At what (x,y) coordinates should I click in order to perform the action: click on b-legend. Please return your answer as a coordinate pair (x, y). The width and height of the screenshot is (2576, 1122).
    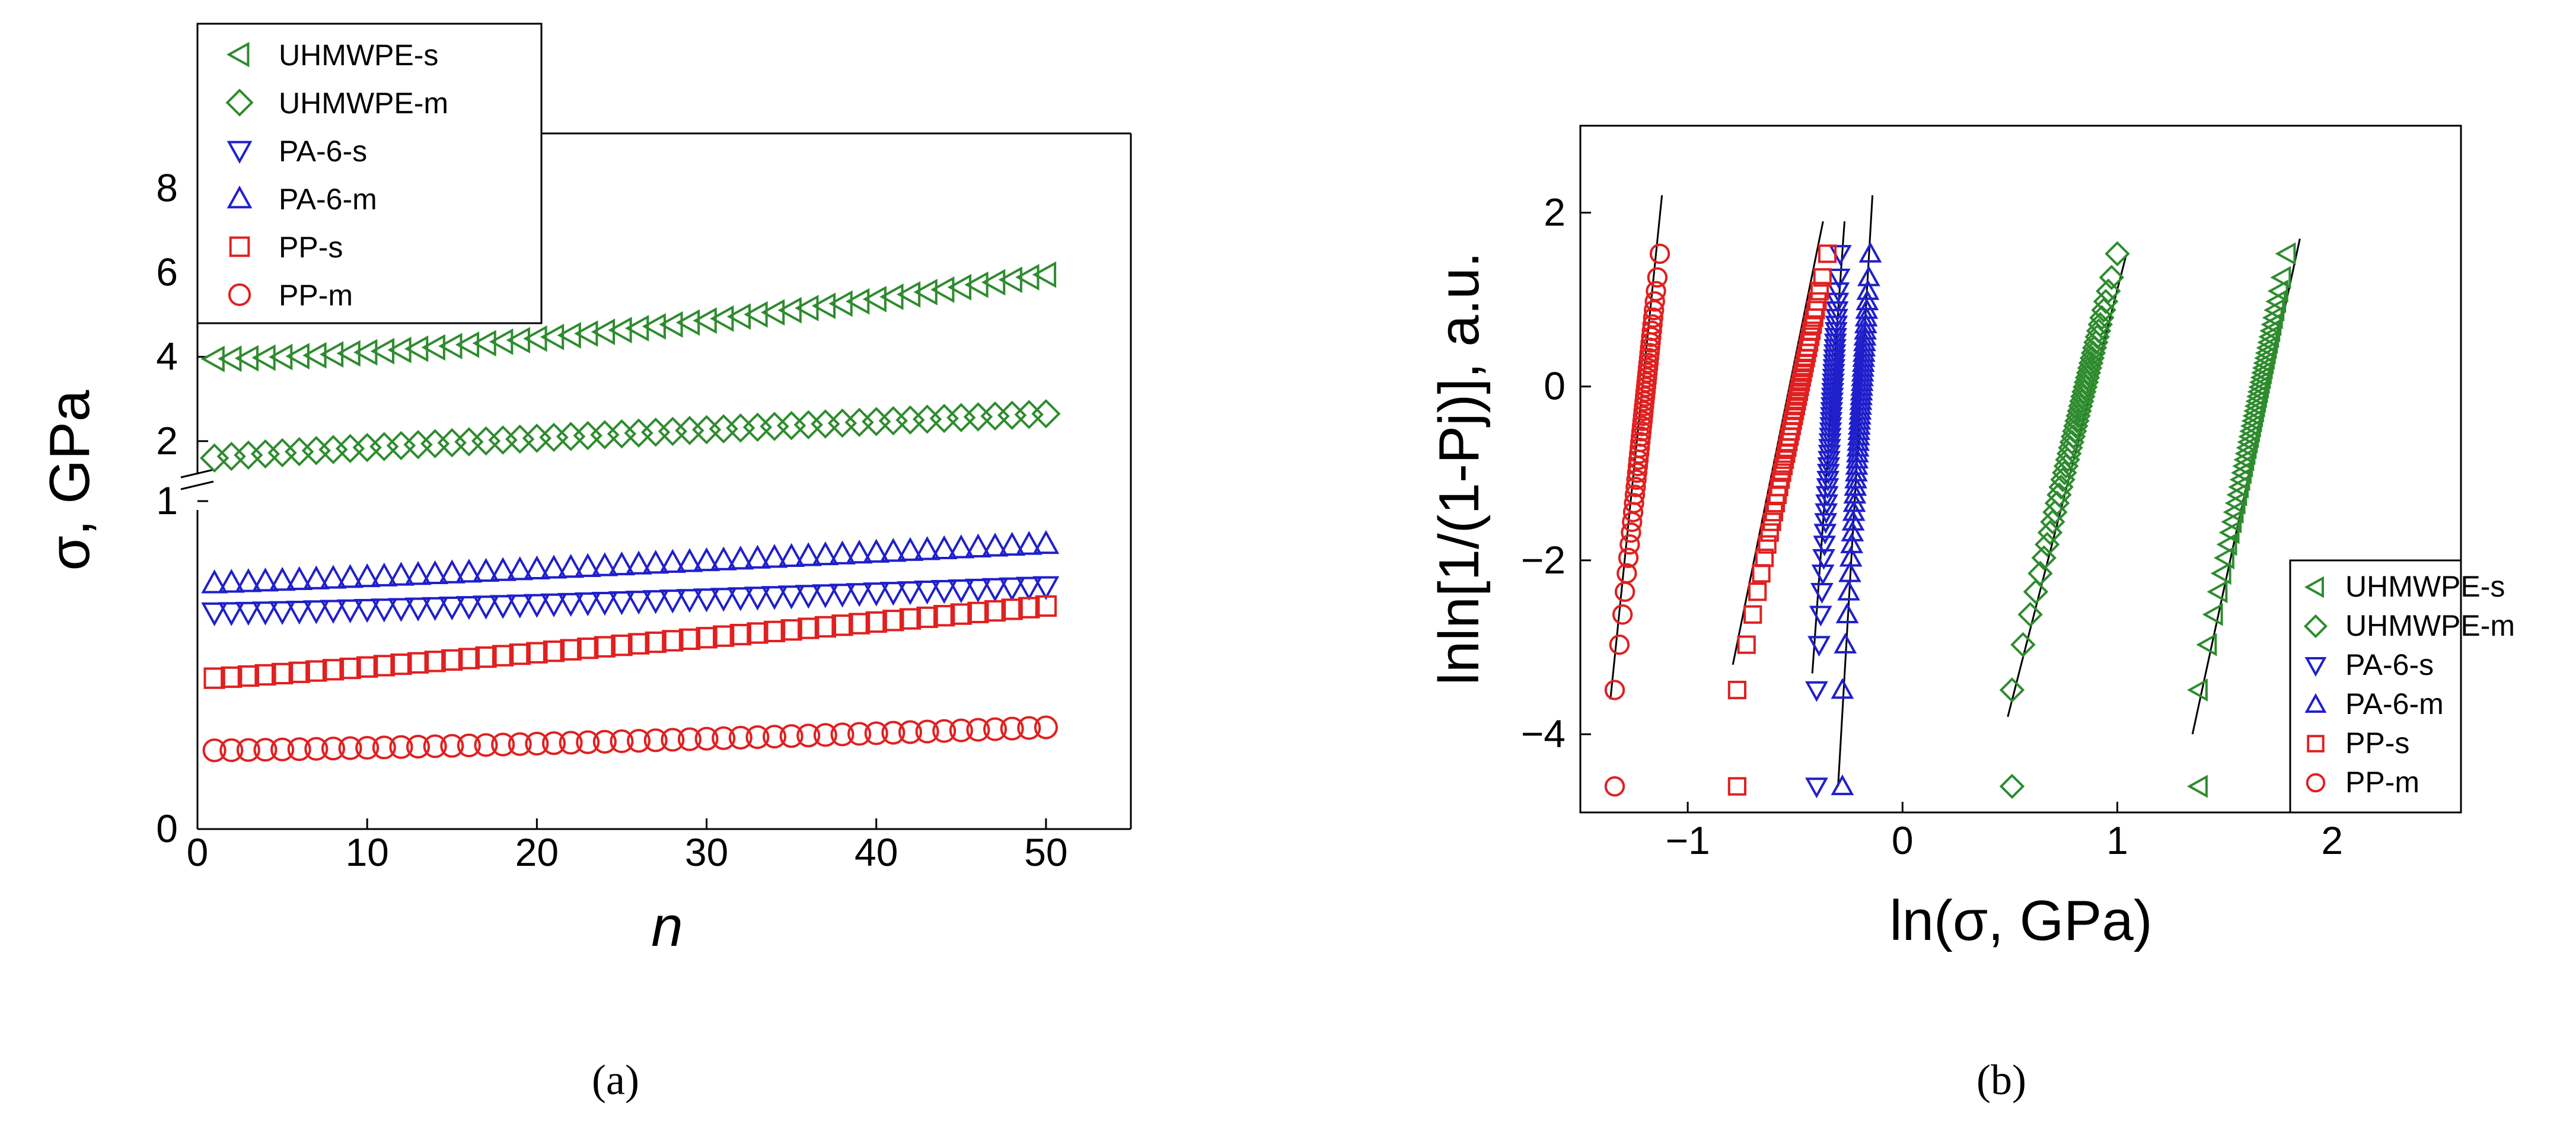
    Looking at the image, I should click on (2375, 687).